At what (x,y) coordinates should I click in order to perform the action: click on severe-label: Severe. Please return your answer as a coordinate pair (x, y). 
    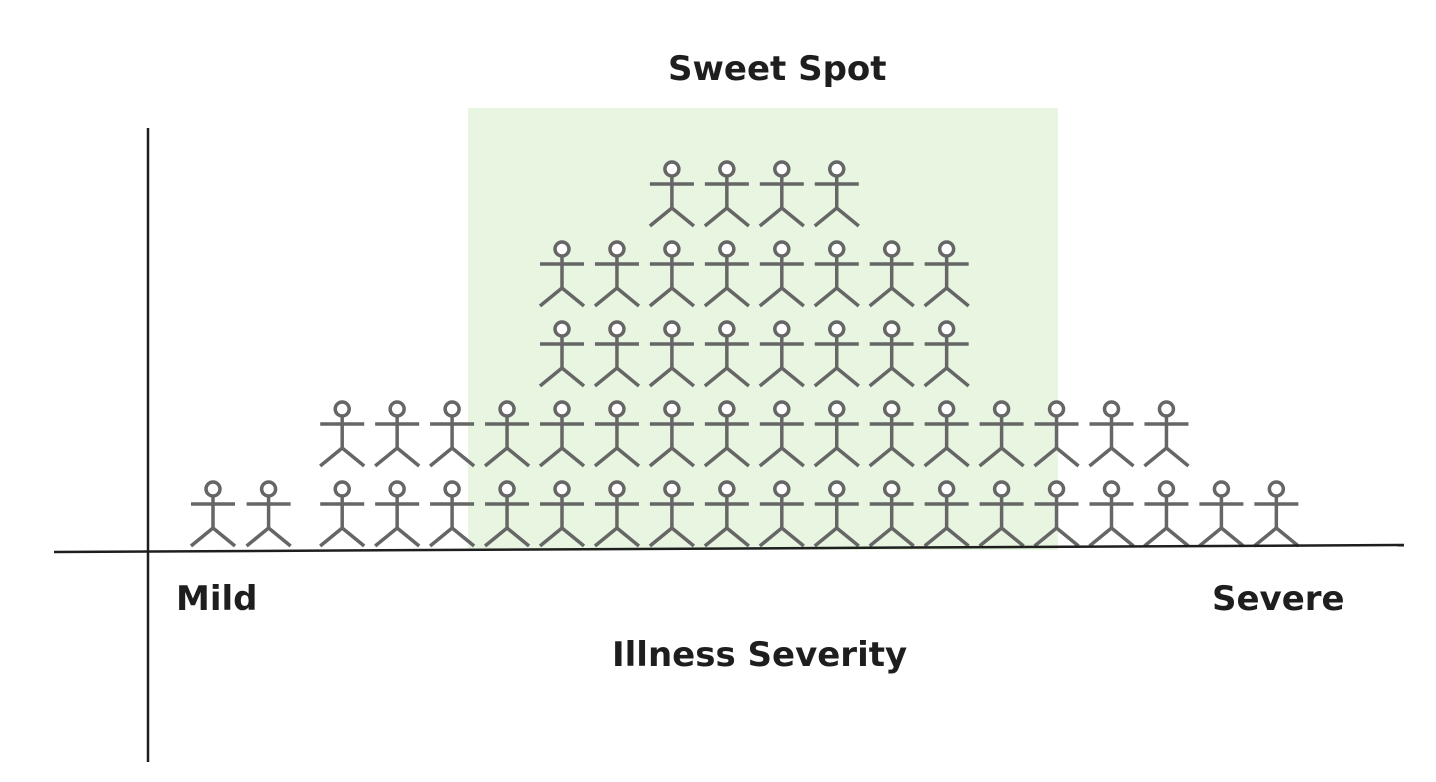
    Looking at the image, I should click on (1278, 599).